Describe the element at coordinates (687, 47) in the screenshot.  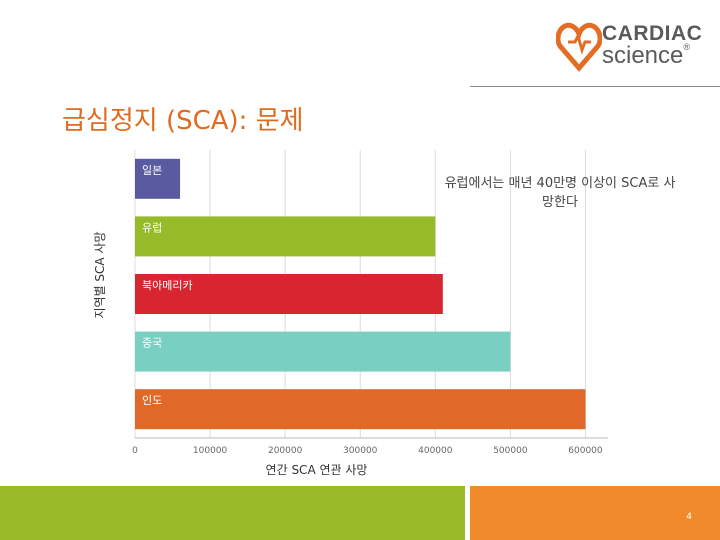
I see `logo-trademark: ®` at that location.